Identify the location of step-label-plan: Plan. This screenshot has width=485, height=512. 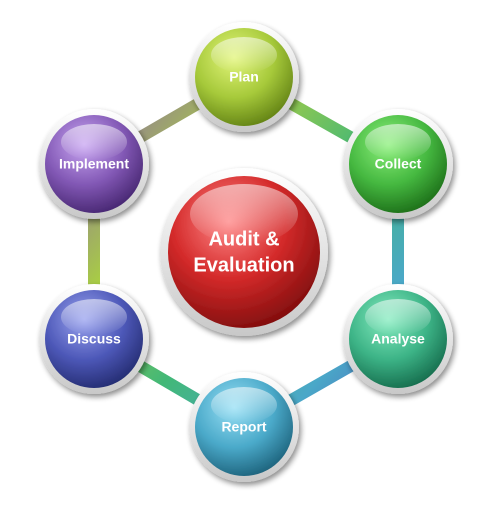
(244, 77).